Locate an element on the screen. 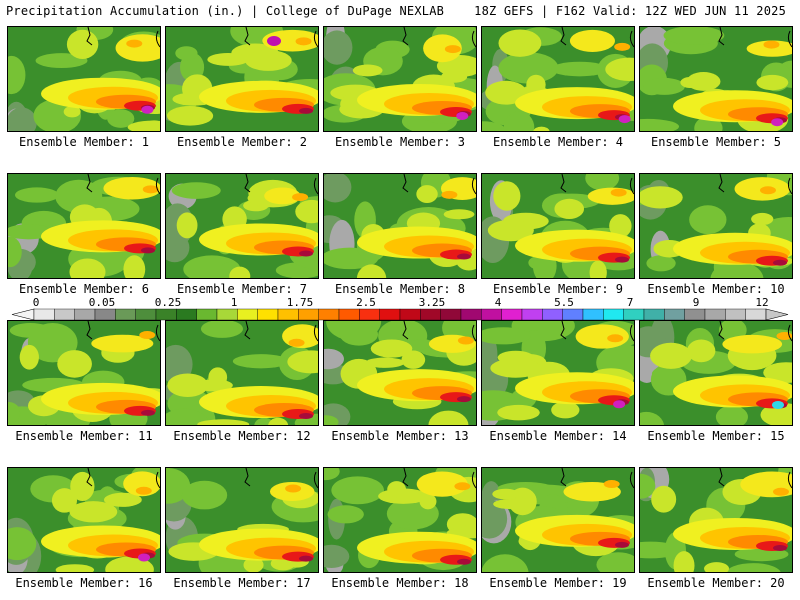 The height and width of the screenshot is (600, 800). ensemble-member-label: Ensemble Member: 15 is located at coordinates (716, 436).